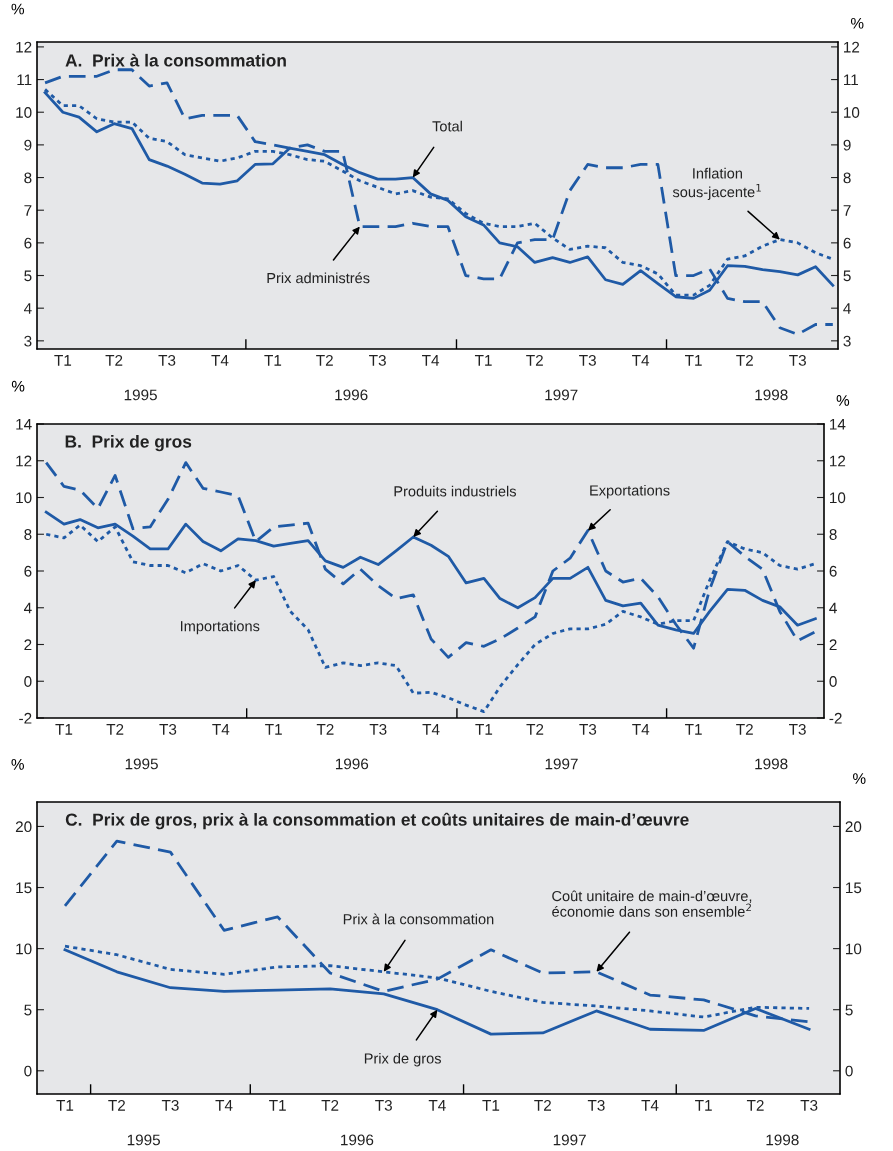 The image size is (893, 1151). Describe the element at coordinates (847, 341) in the screenshot. I see `y2-tick-label: 3` at that location.